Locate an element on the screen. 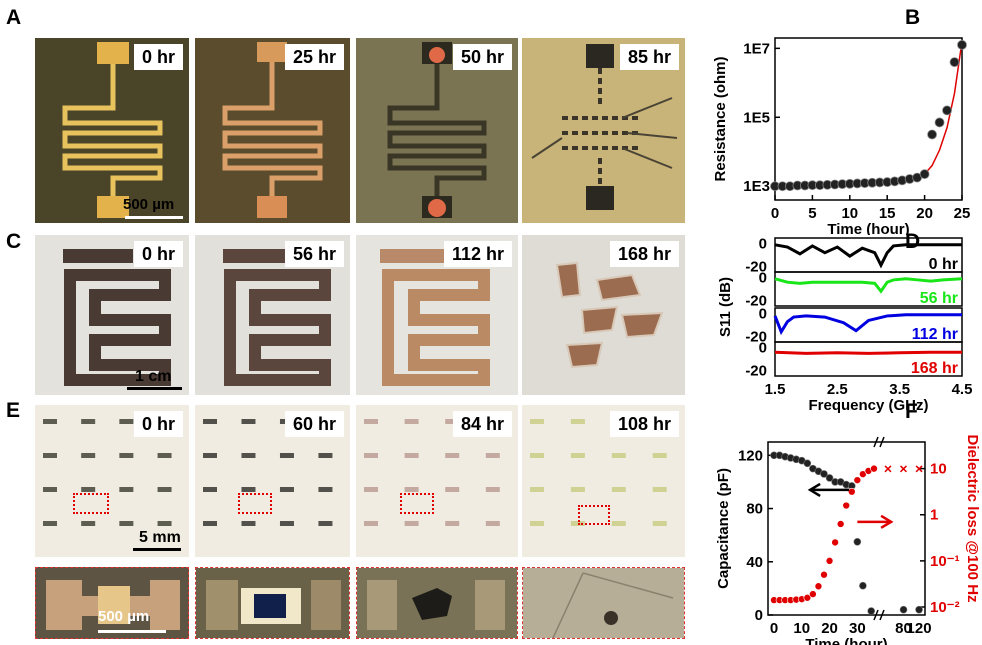  panel-c-tile-2: 112 hr is located at coordinates (437, 315).